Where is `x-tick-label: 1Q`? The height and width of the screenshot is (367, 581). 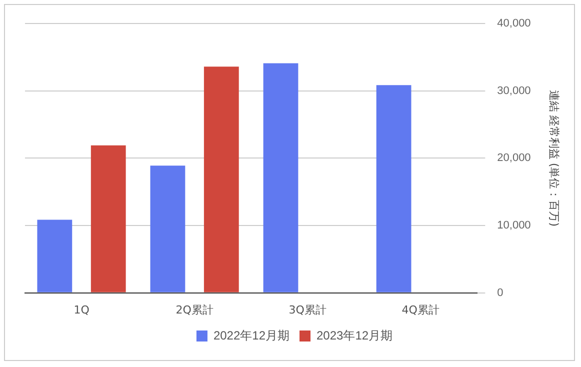
x-tick-label: 1Q is located at coordinates (82, 309).